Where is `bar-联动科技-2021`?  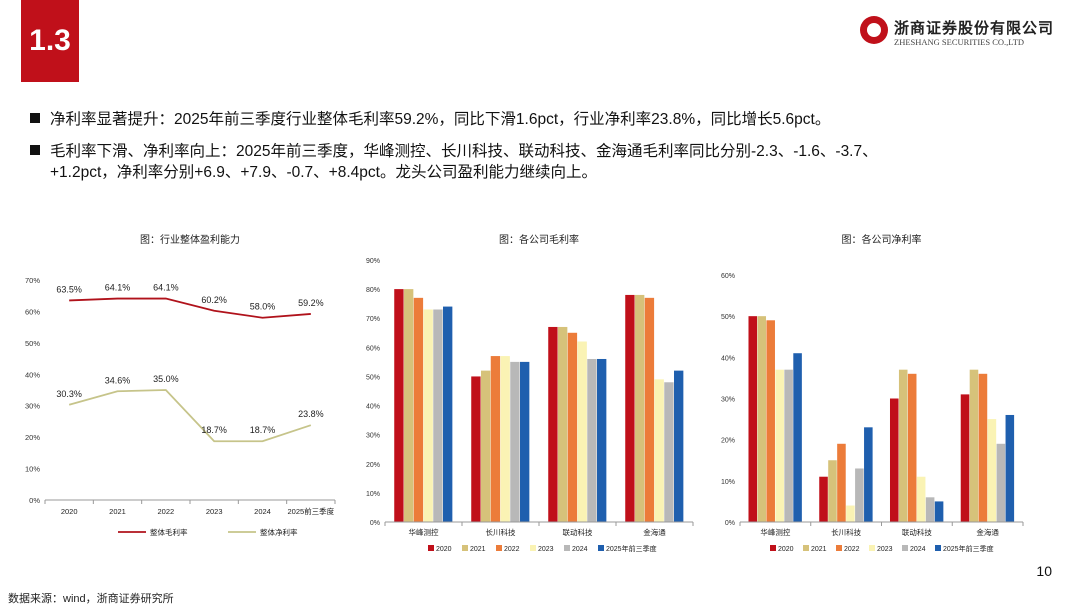
bar-联动科技-2021 is located at coordinates (903, 445).